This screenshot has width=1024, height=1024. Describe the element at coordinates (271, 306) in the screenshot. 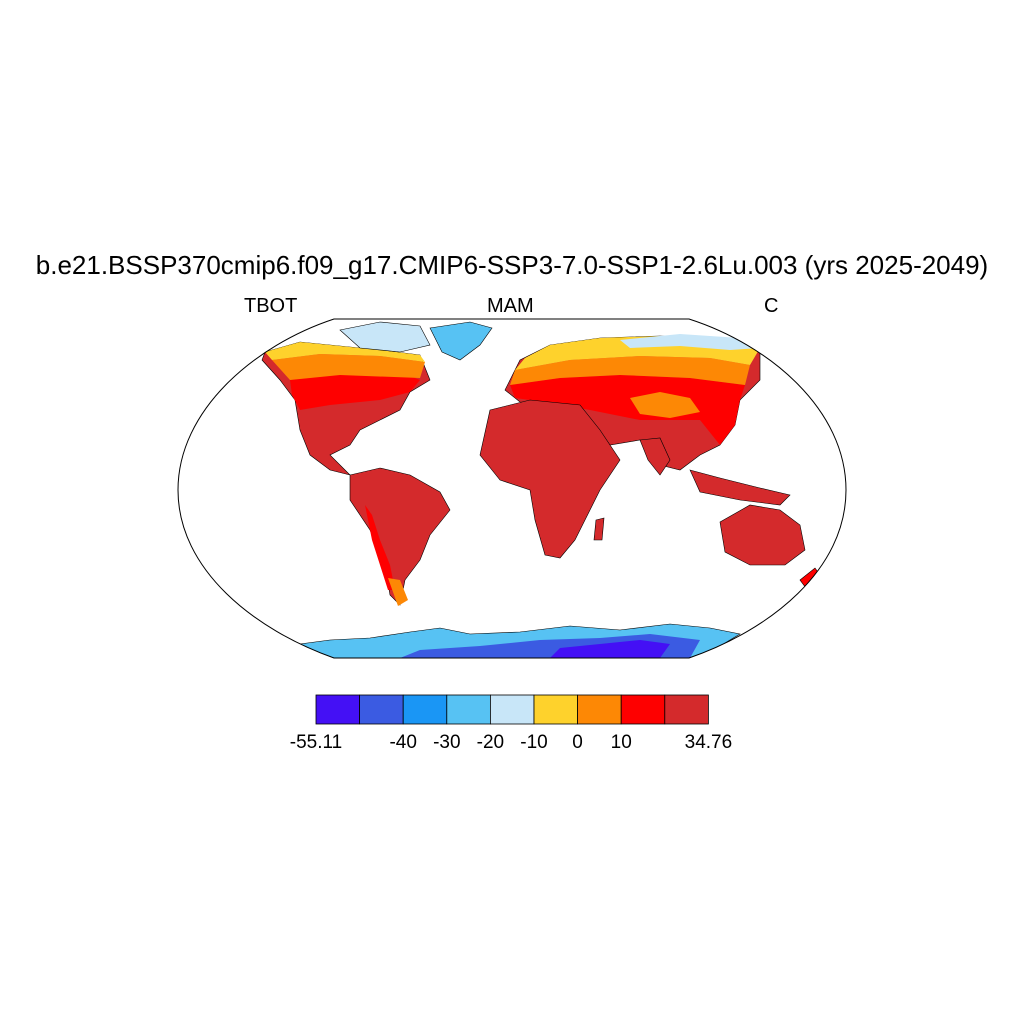

I see `variable-label: TBOT` at that location.